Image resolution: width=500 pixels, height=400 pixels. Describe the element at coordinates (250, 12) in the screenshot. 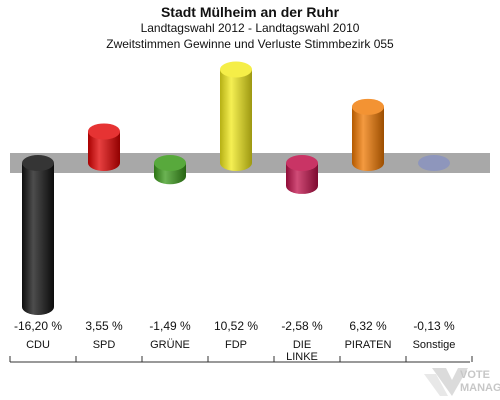

I see `chart-title: Stadt Mülheim an der Ruhr` at that location.